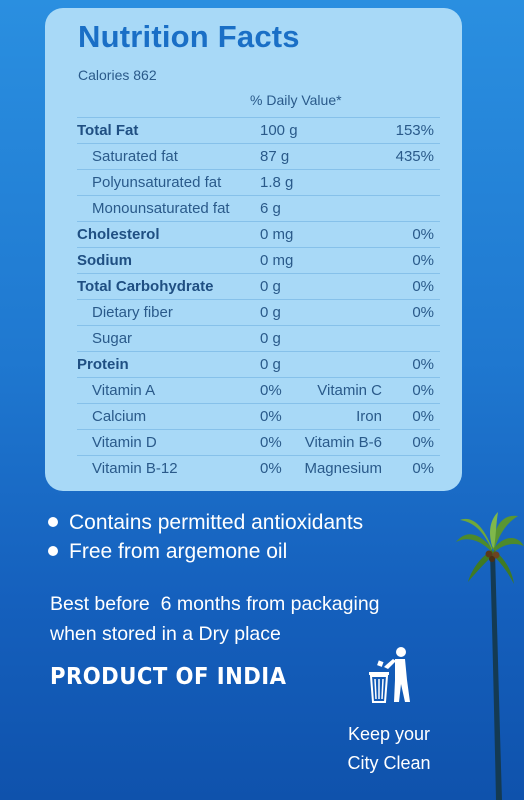  I want to click on vitamin-name: Vitamin C, so click(349, 390).